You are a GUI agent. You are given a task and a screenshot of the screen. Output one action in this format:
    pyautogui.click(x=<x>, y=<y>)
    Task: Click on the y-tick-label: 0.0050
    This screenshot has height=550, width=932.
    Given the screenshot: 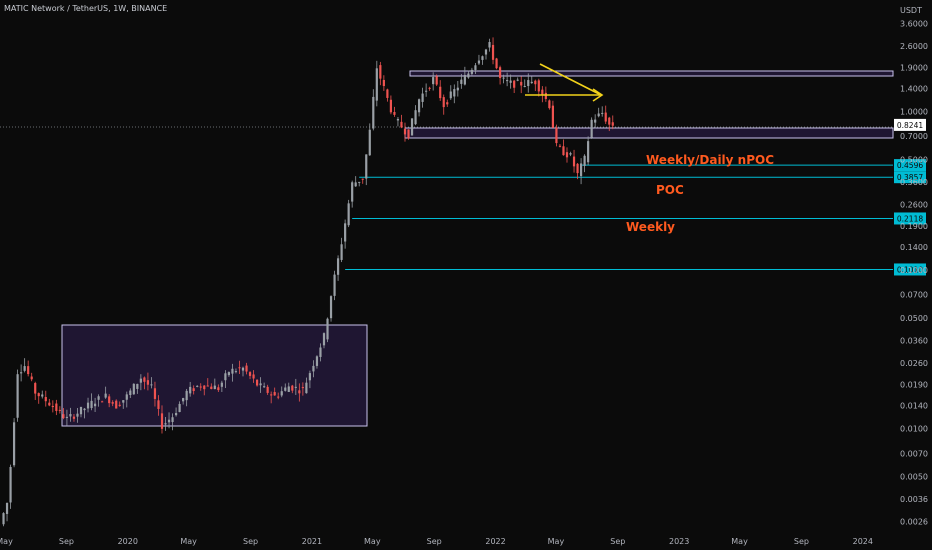 What is the action you would take?
    pyautogui.click(x=914, y=476)
    